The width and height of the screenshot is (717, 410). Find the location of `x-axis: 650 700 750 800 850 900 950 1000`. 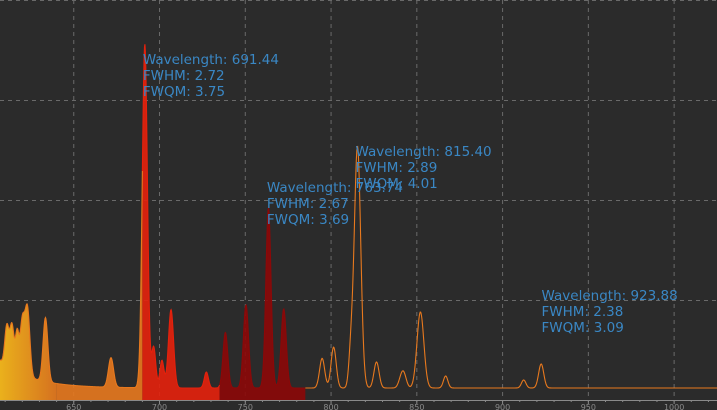

x-axis: 650 700 750 800 850 900 950 1000 is located at coordinates (358, 405).